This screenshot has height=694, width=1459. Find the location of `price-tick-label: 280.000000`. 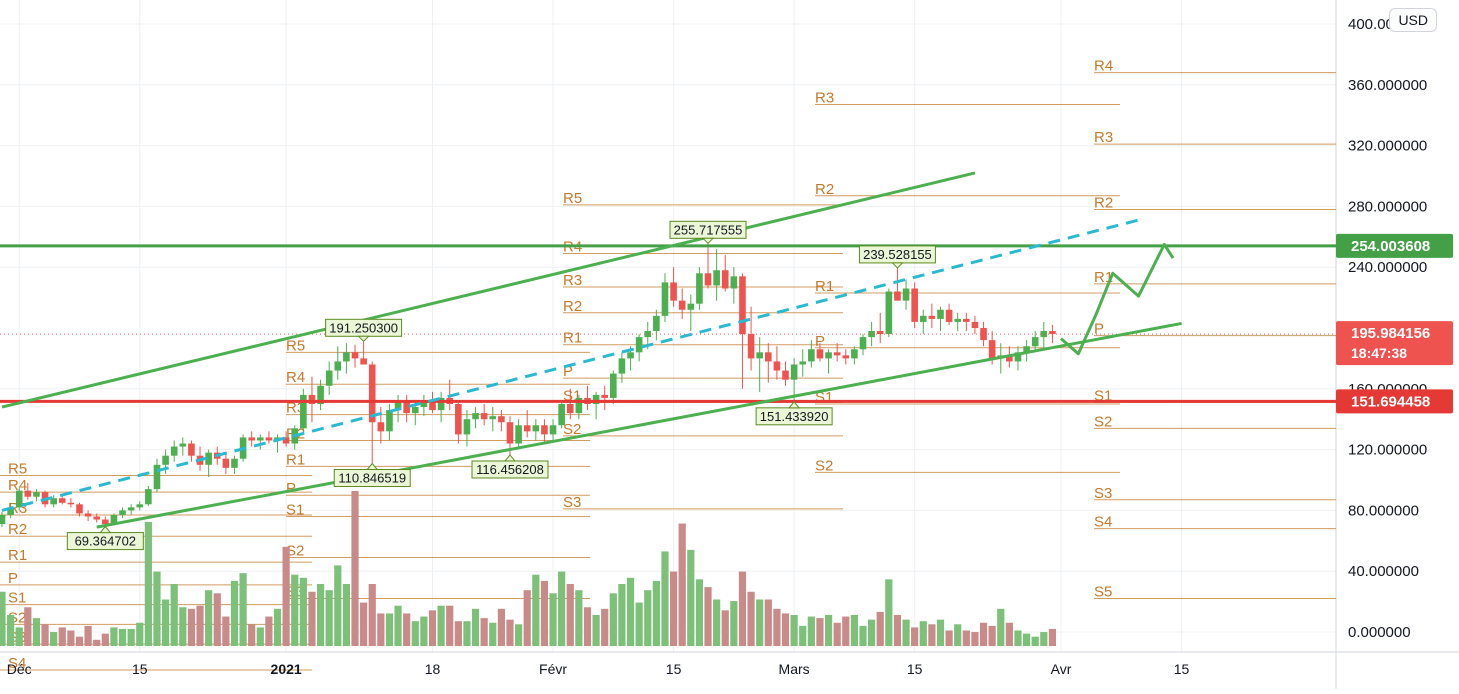

price-tick-label: 280.000000 is located at coordinates (1387, 206).